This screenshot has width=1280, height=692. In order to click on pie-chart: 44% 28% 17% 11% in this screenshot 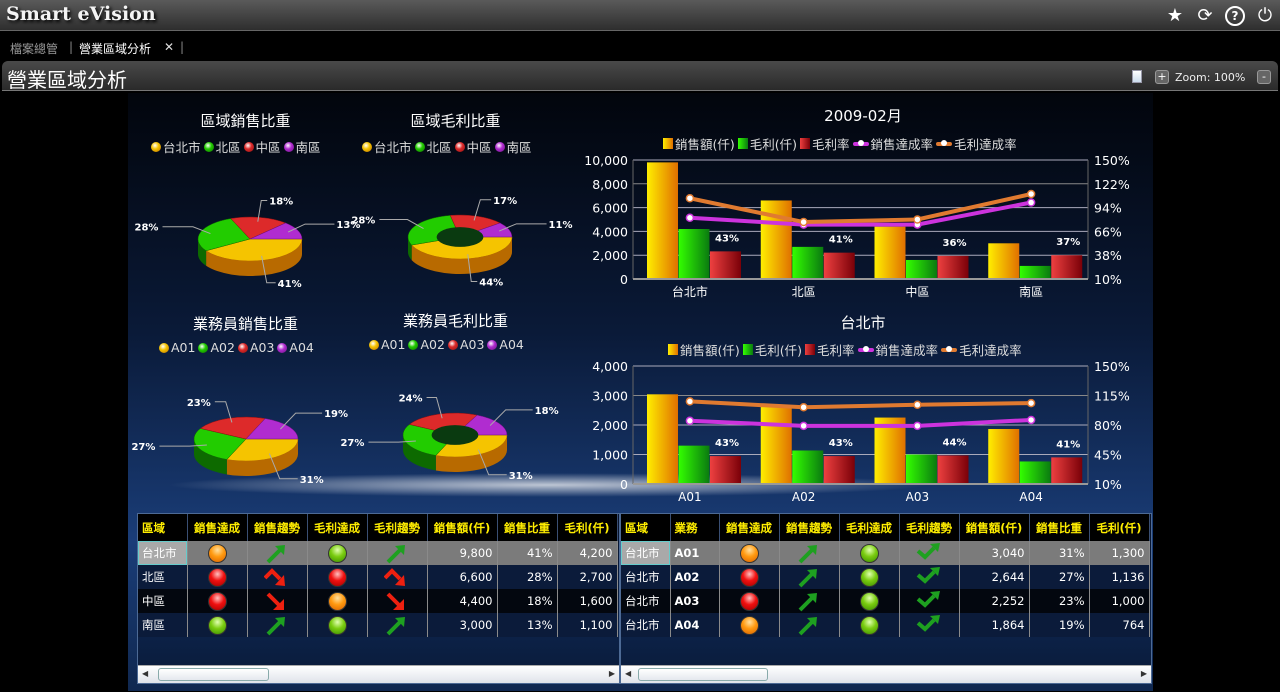, I will do `click(461, 242)`.